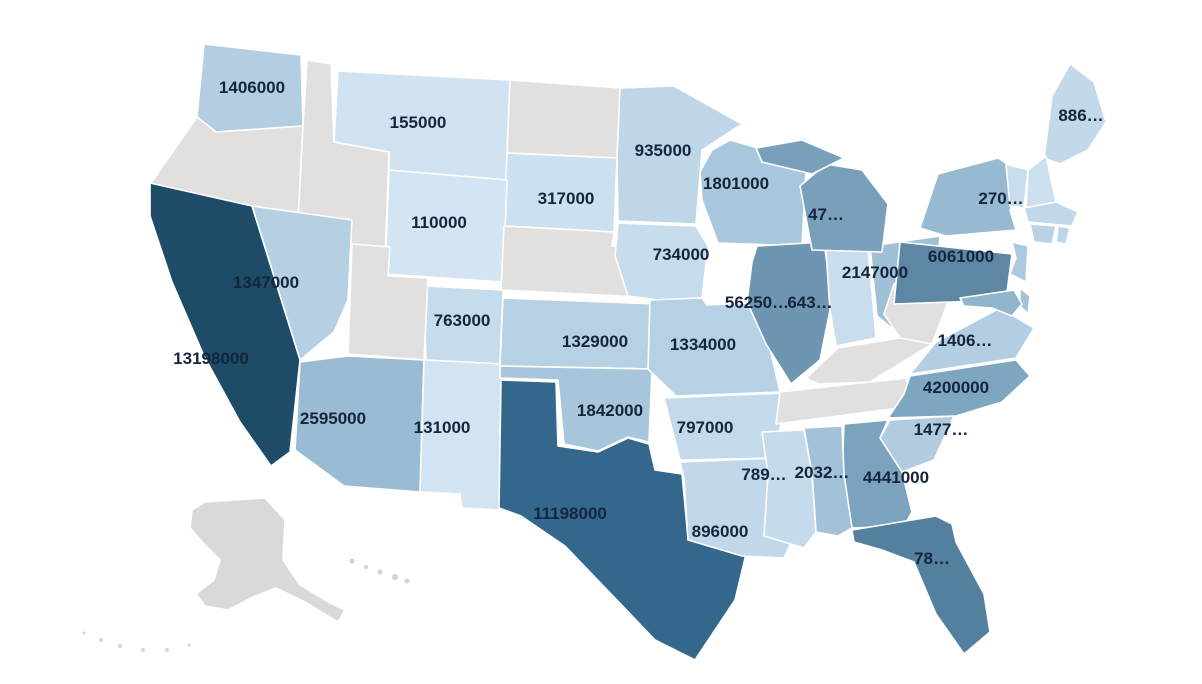 This screenshot has width=1202, height=684. What do you see at coordinates (1043, 234) in the screenshot?
I see `state-CT: Connecticut` at bounding box center [1043, 234].